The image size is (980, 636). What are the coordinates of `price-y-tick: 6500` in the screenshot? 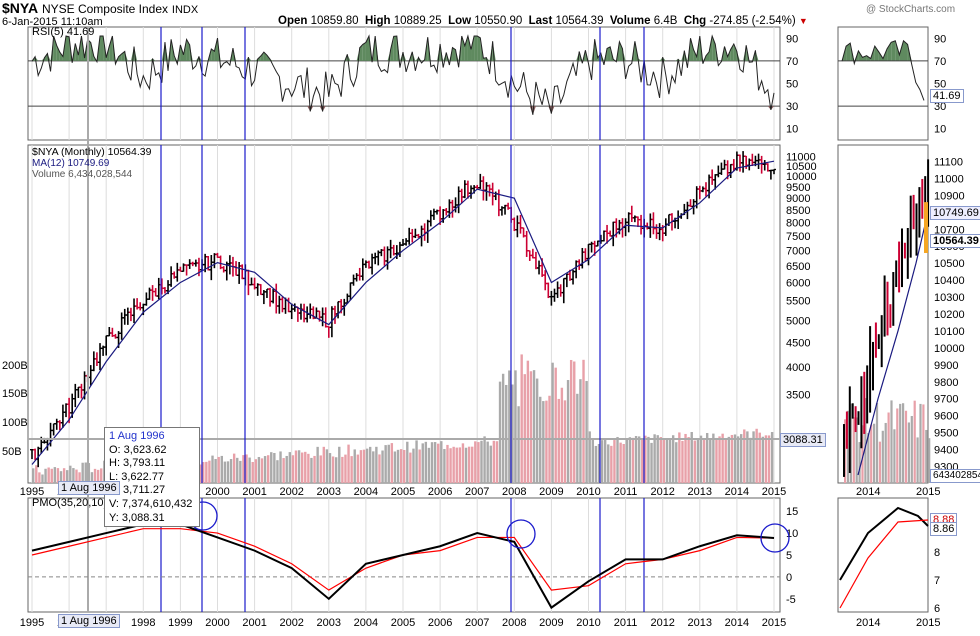 It's located at (798, 267).